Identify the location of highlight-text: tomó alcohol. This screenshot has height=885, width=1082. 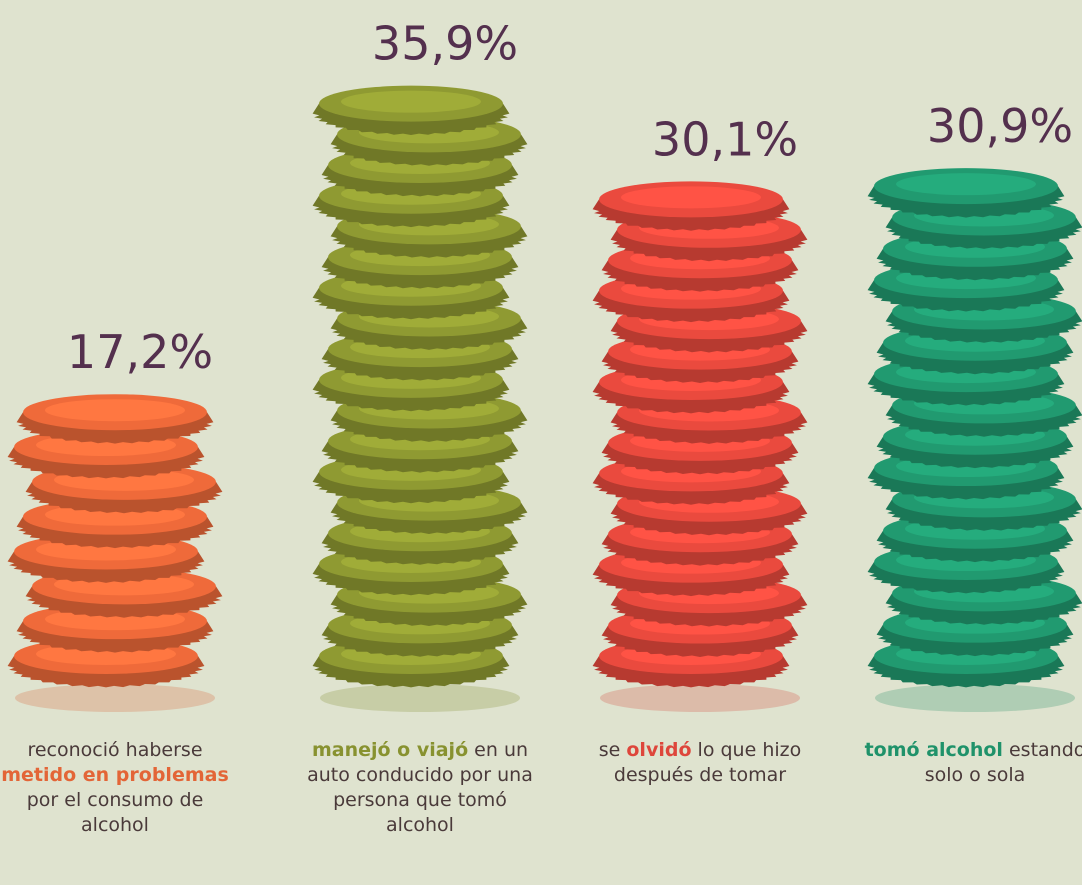
(933, 750).